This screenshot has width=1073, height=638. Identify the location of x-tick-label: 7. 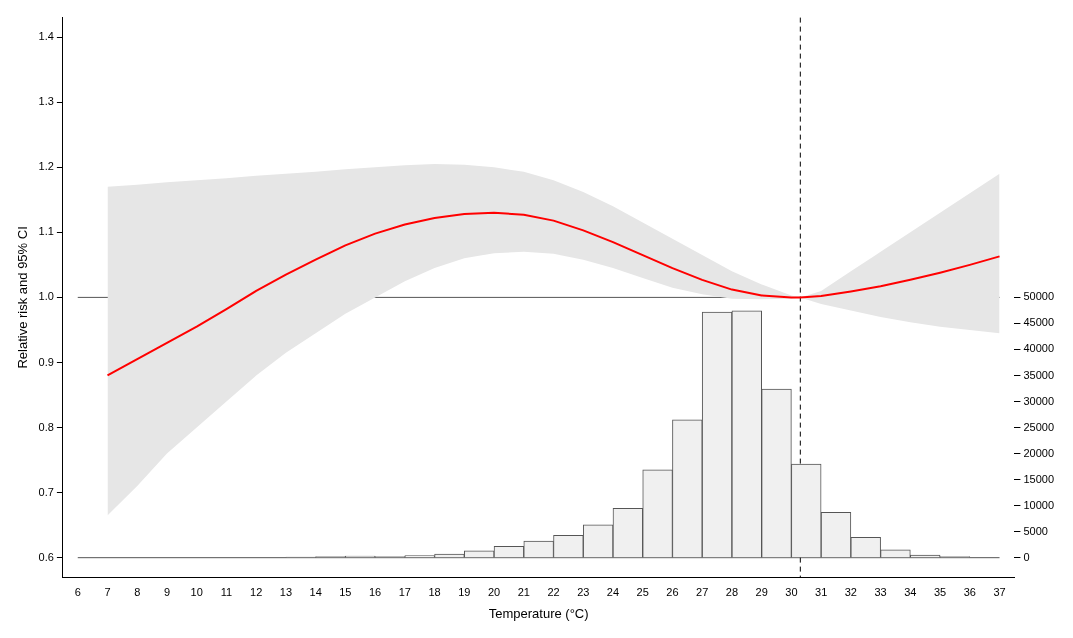
(107, 591).